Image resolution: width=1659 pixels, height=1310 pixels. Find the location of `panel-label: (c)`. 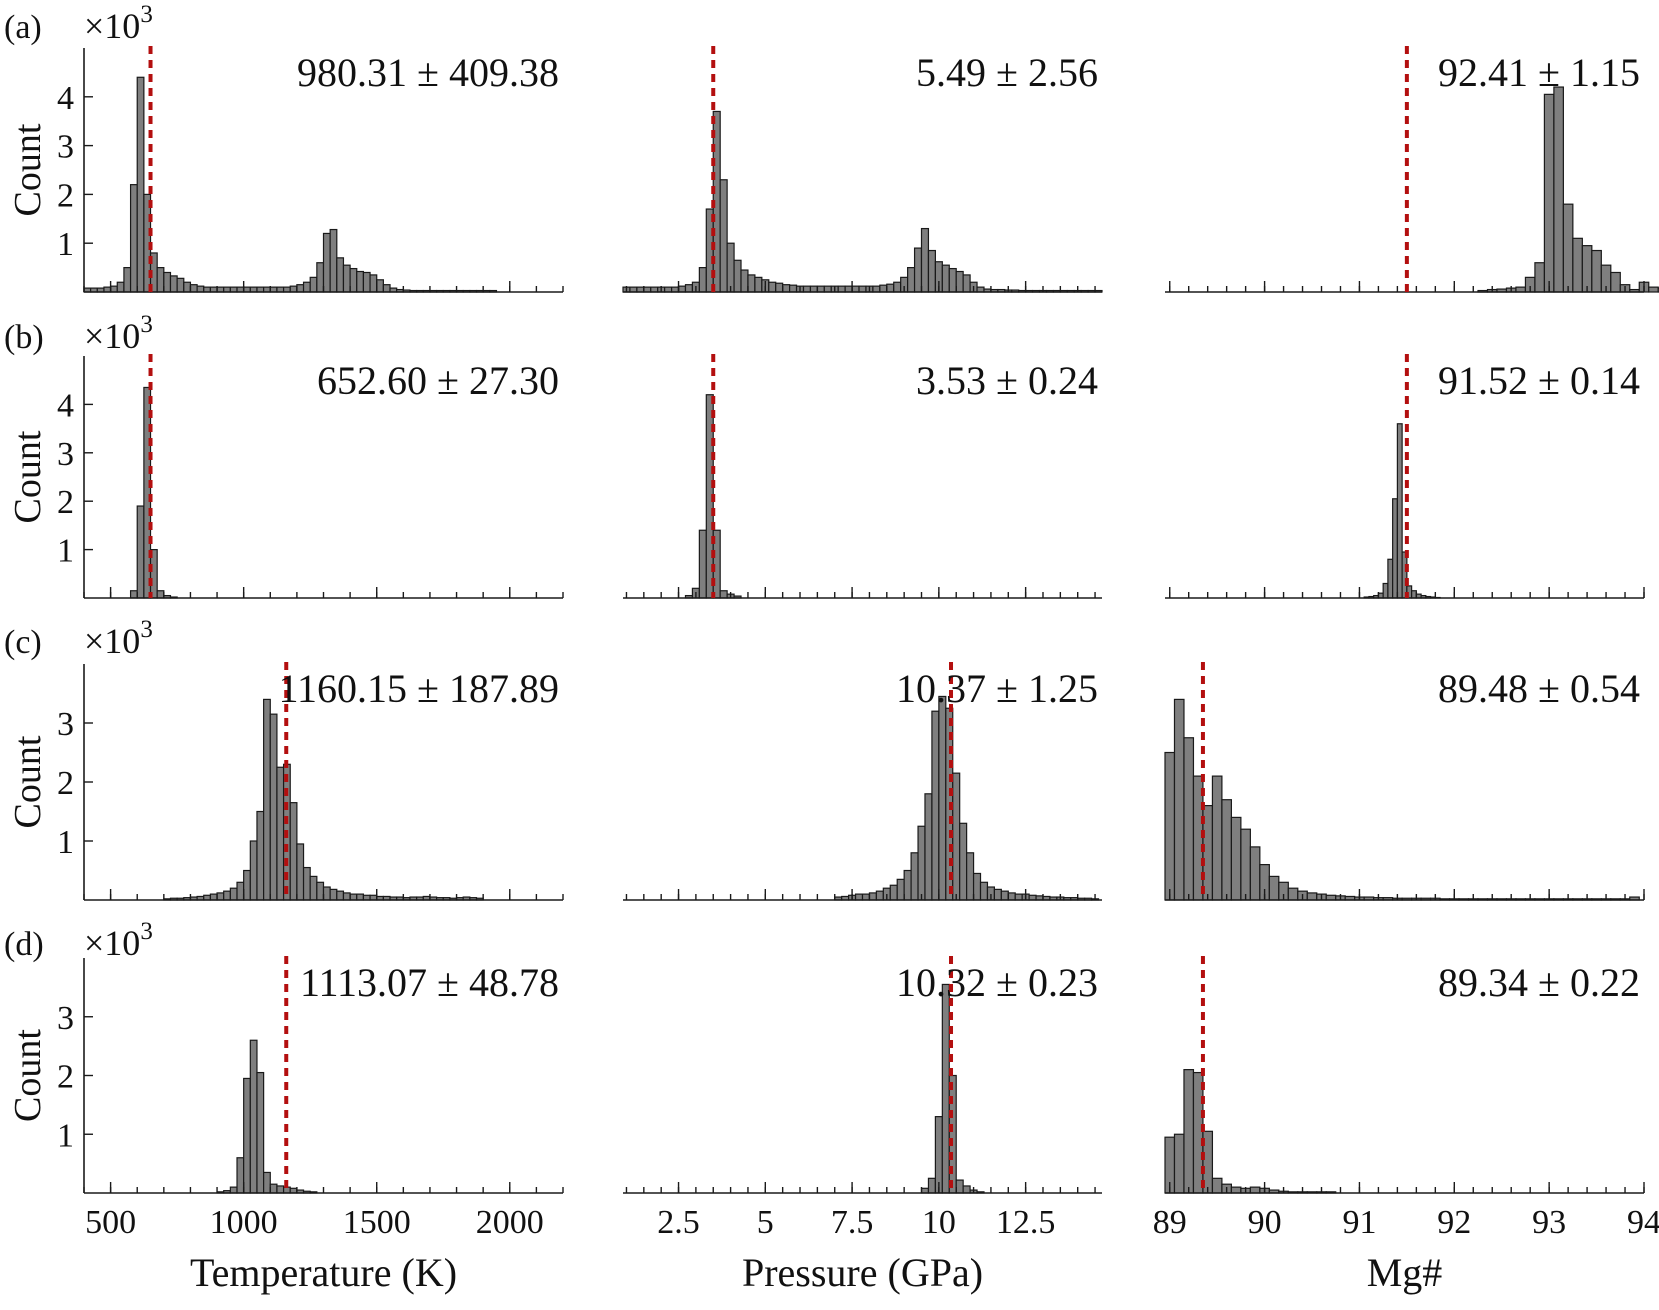

panel-label: (c) is located at coordinates (23, 642).